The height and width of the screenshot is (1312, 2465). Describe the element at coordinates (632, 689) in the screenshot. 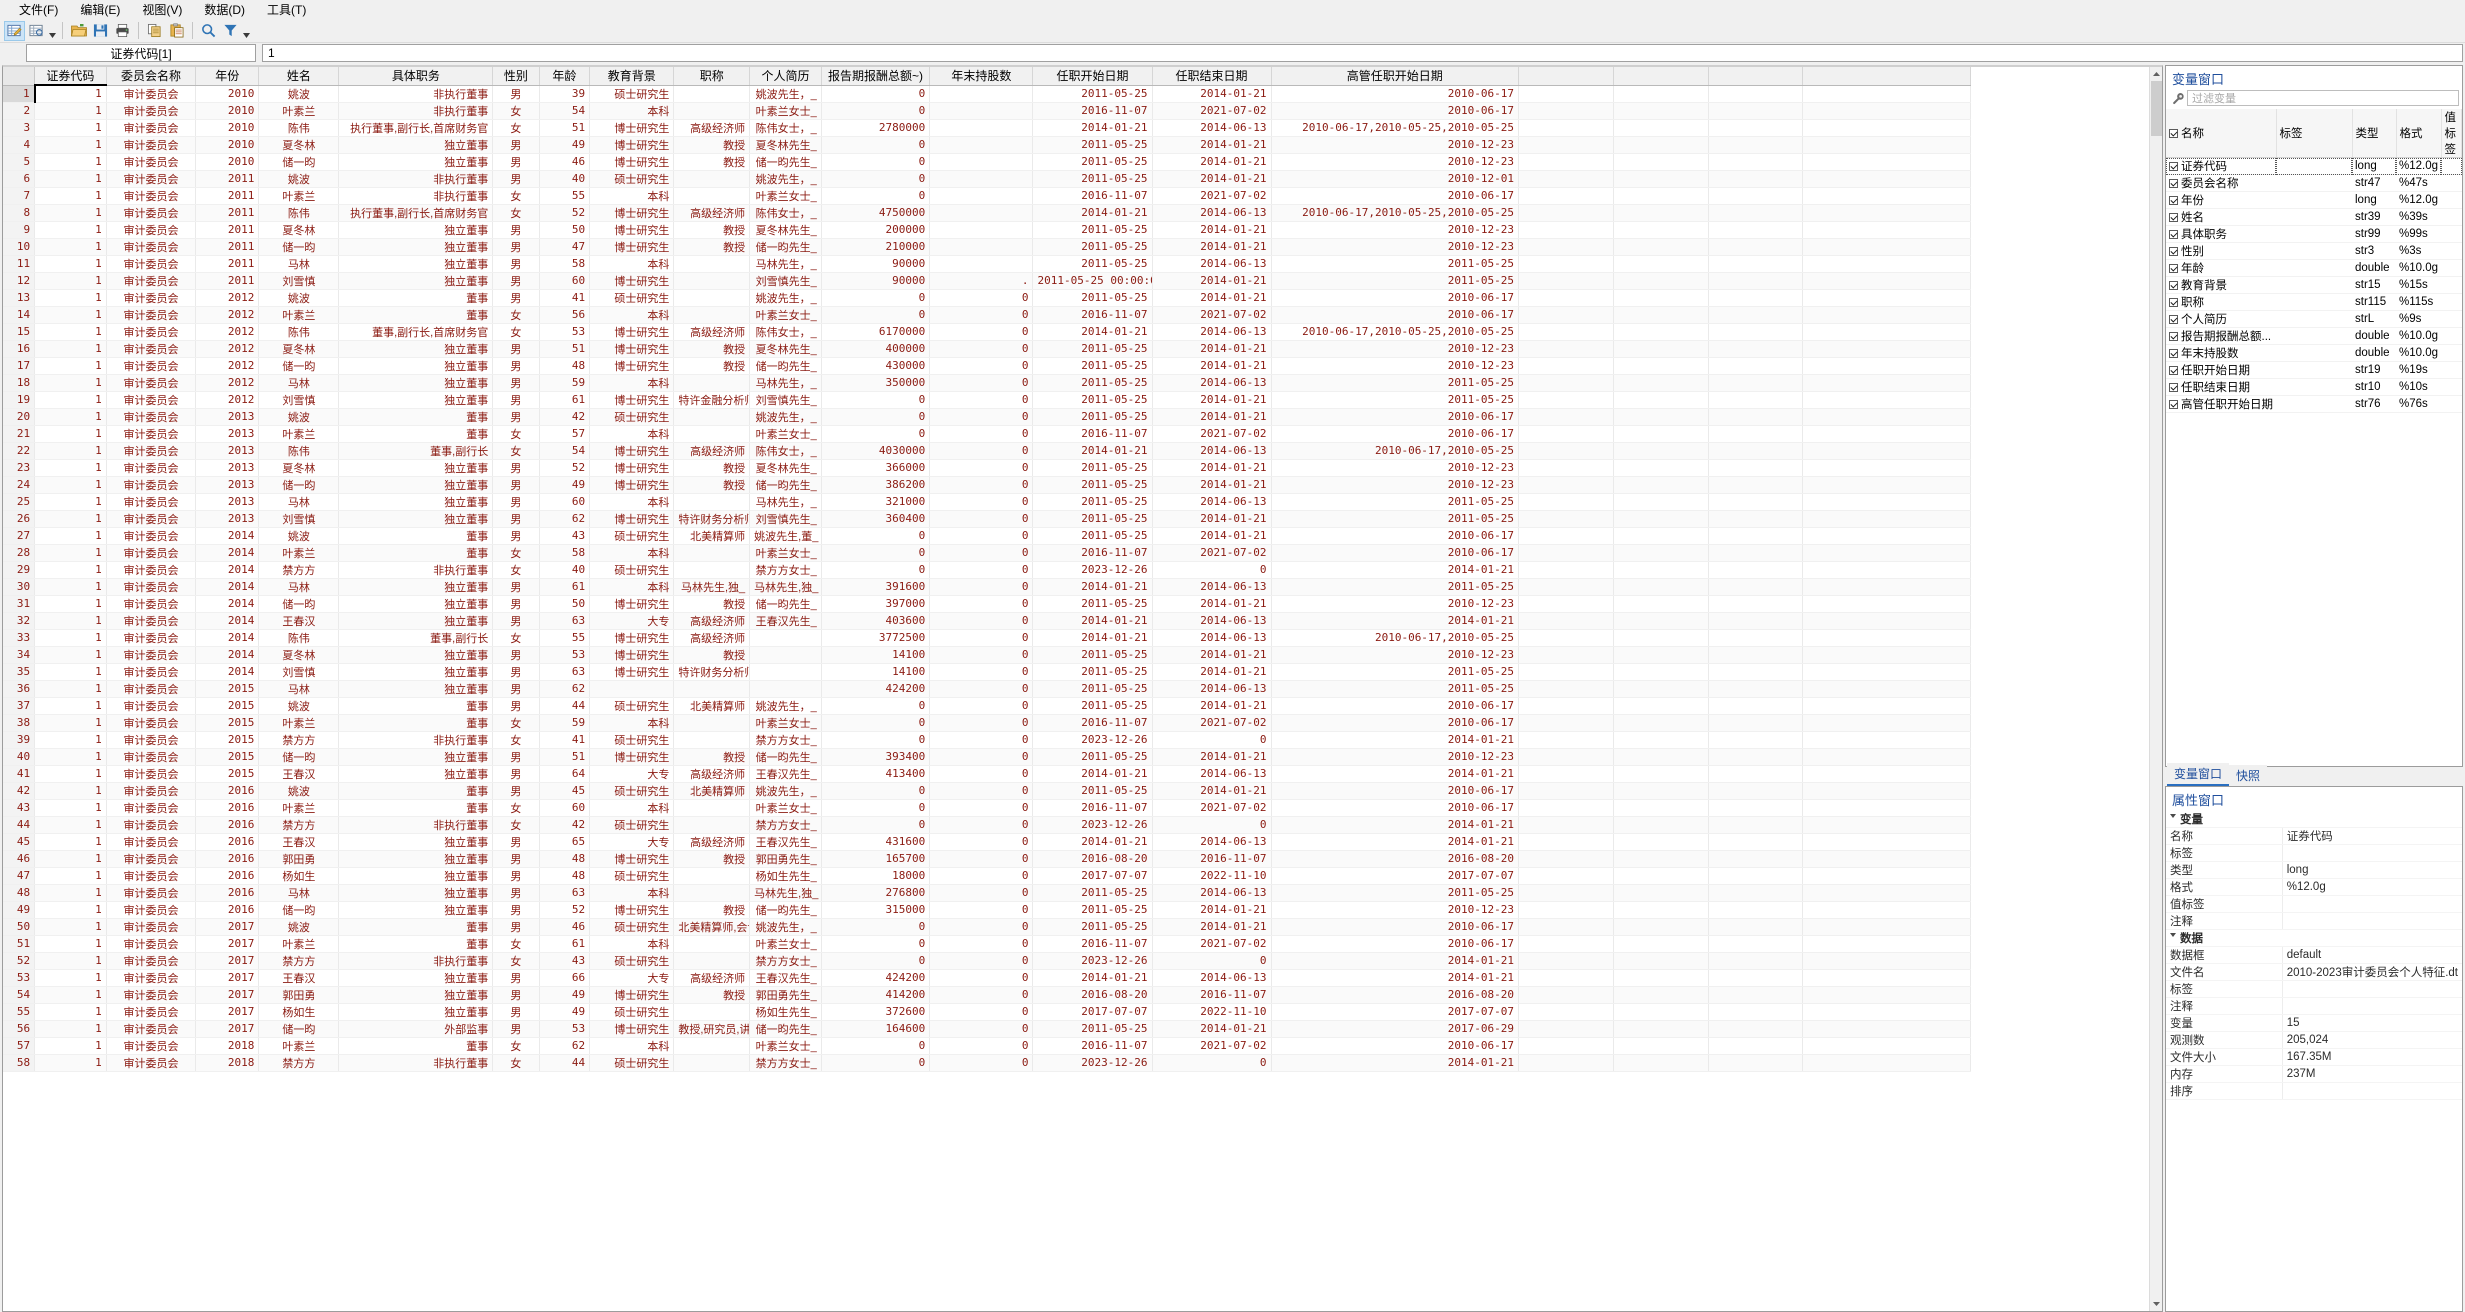

I see `cell-education` at that location.